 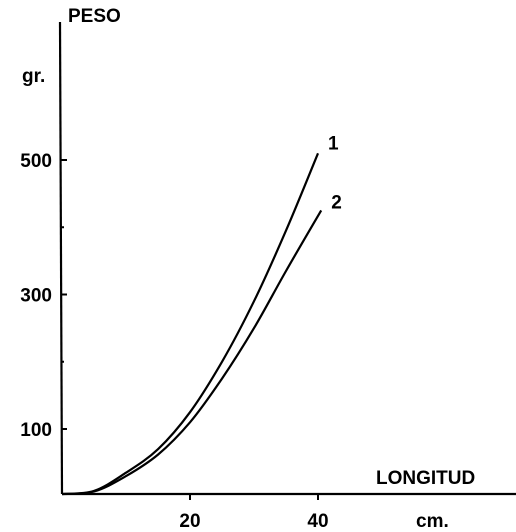 I want to click on x-tick-label-40: 40, so click(x=317, y=521).